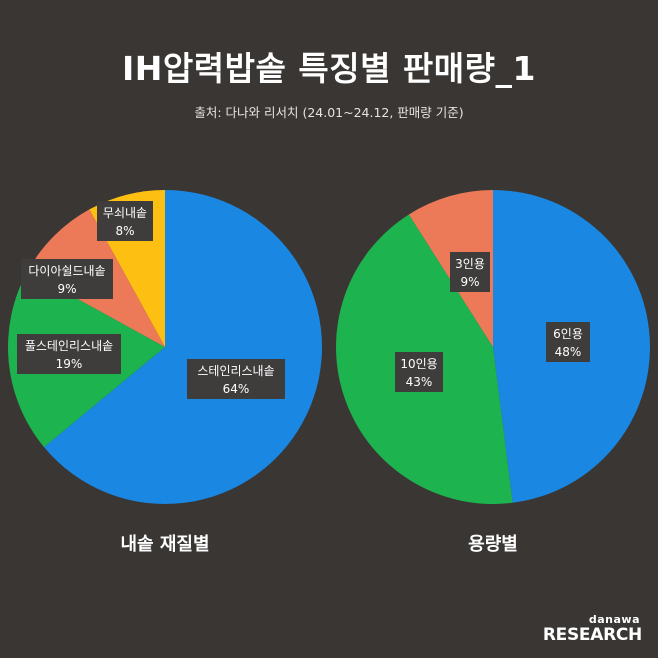 The image size is (658, 658). I want to click on slice-label-name: 6인용, so click(568, 334).